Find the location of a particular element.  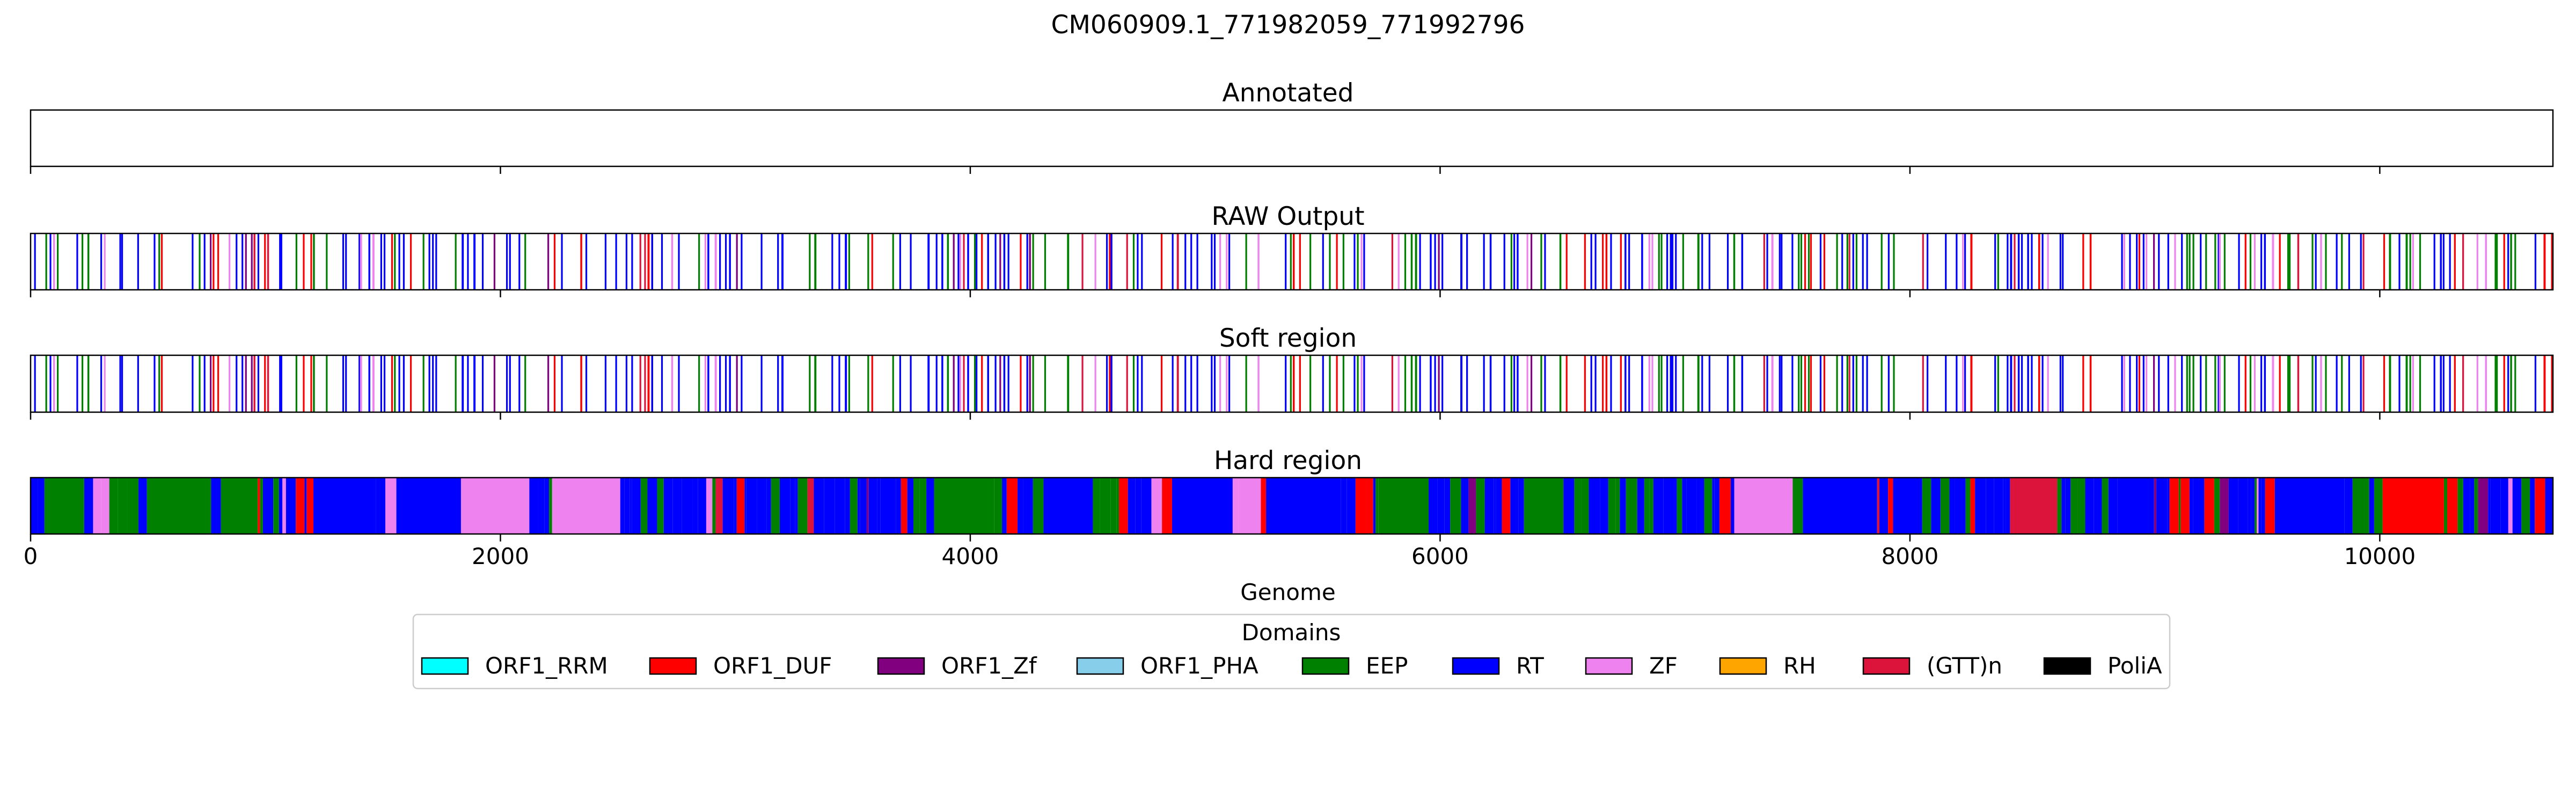

panel-frame is located at coordinates (1292, 383).